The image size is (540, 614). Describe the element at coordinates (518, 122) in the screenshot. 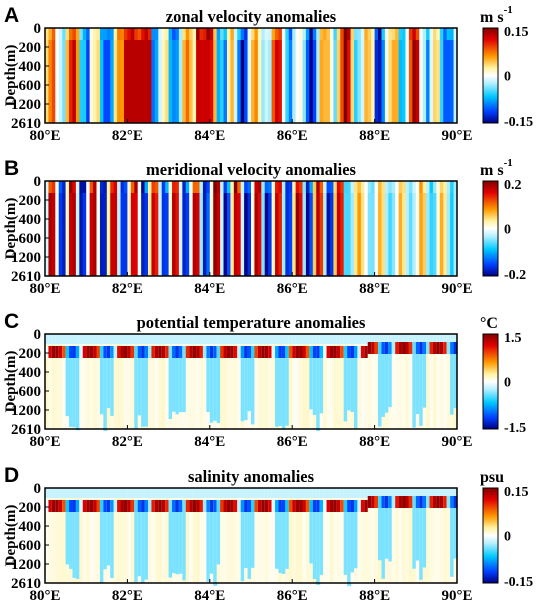

I see `colorbar-tick-label: -0.15` at that location.